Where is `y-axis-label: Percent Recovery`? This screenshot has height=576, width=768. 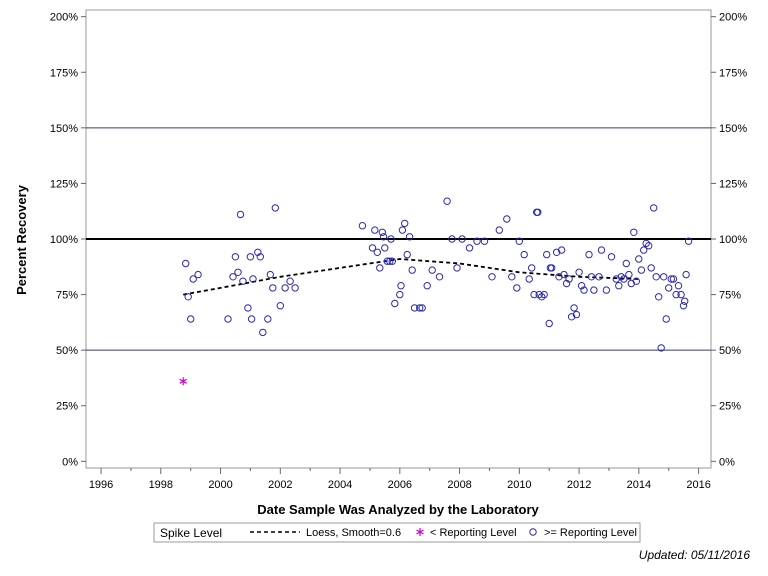
y-axis-label: Percent Recovery is located at coordinates (21, 239).